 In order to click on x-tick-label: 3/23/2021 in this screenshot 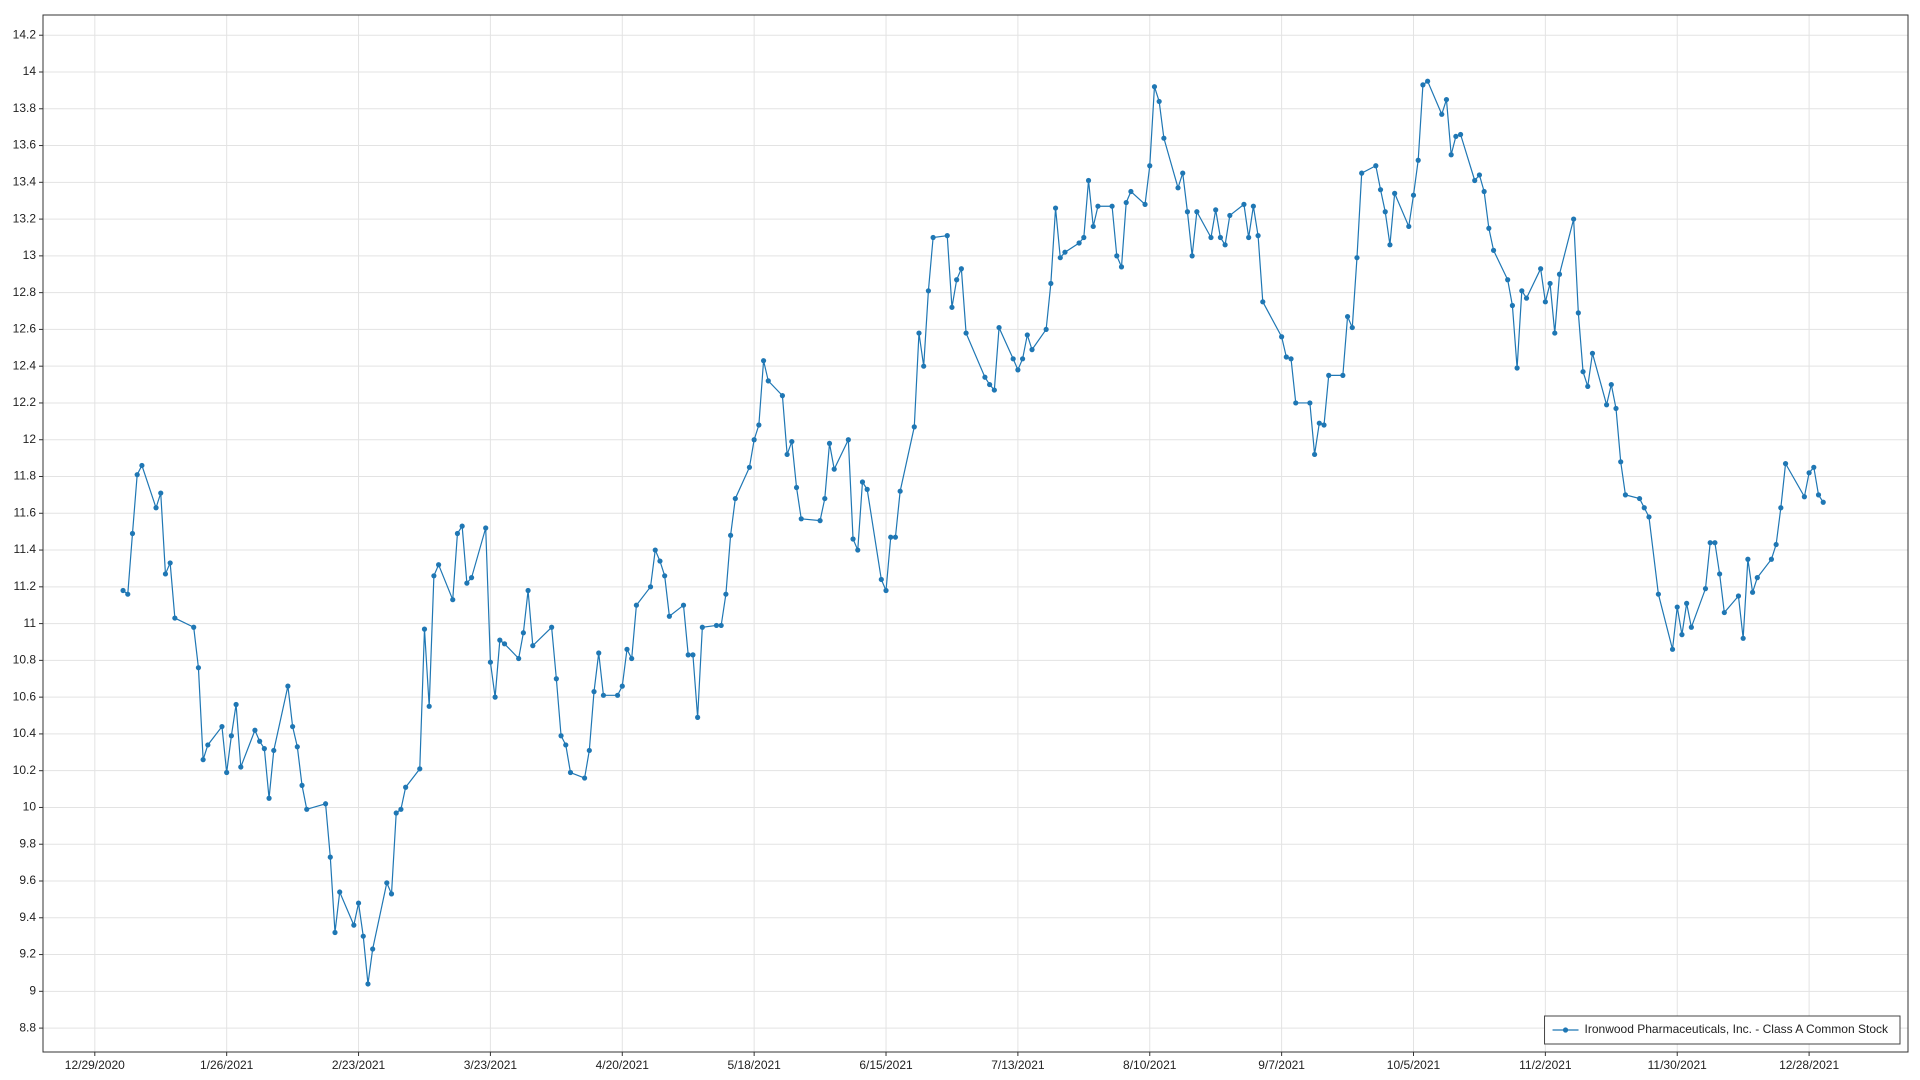, I will do `click(491, 1065)`.